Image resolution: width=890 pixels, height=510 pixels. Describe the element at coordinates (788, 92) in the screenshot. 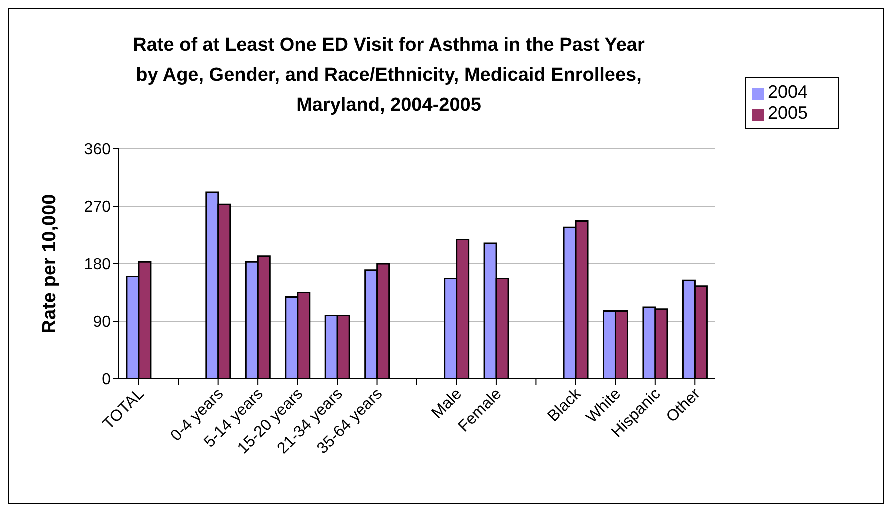

I see `legend-label: 2004` at that location.